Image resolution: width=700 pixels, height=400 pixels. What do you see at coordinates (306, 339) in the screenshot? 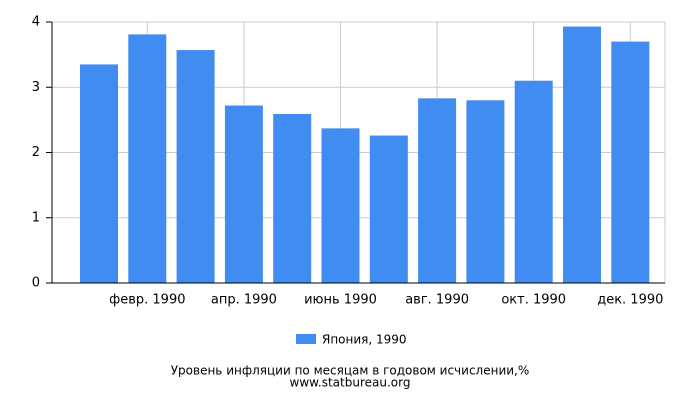
I see `legend-swatch` at bounding box center [306, 339].